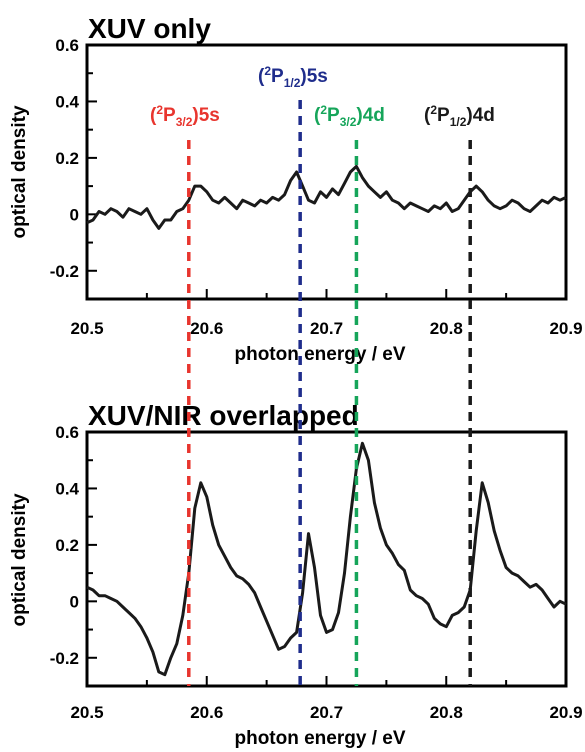  What do you see at coordinates (293, 77) in the screenshot?
I see `peak-label: (2P1/2)5s` at bounding box center [293, 77].